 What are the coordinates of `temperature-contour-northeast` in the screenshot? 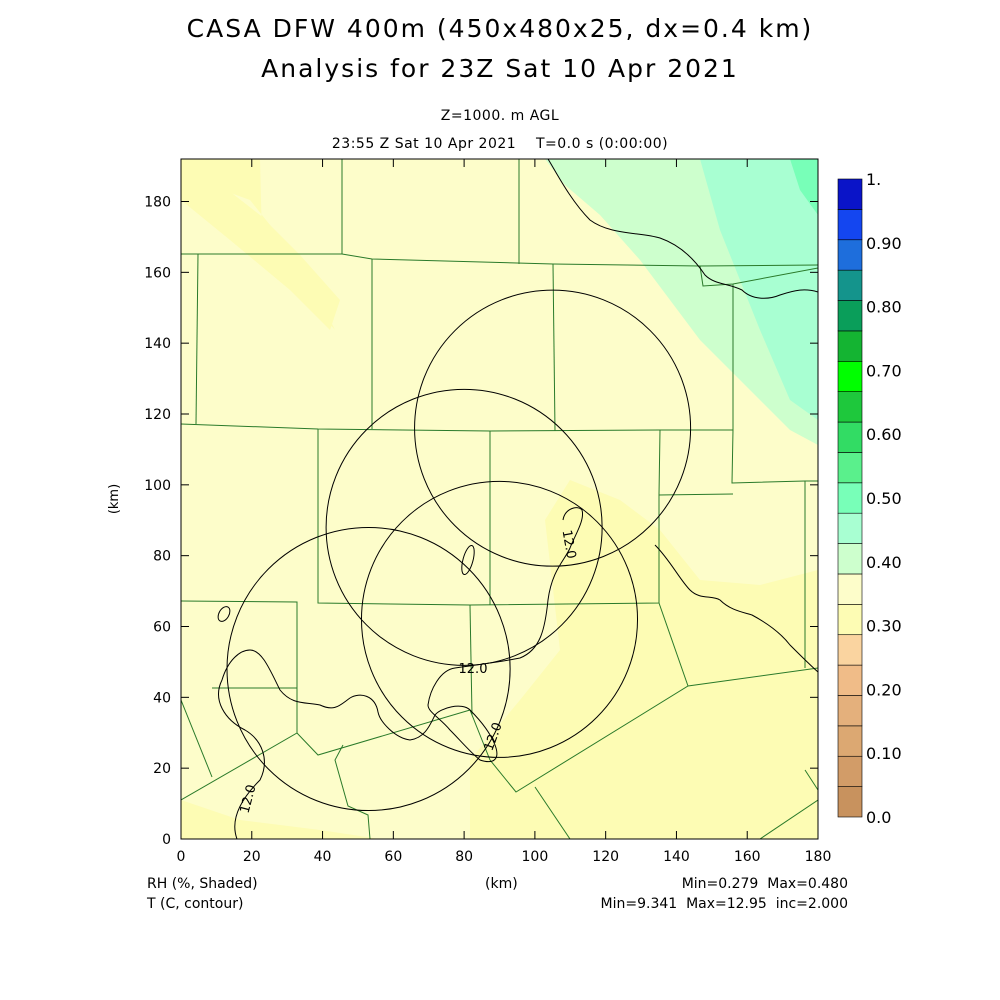 It's located at (682, 229).